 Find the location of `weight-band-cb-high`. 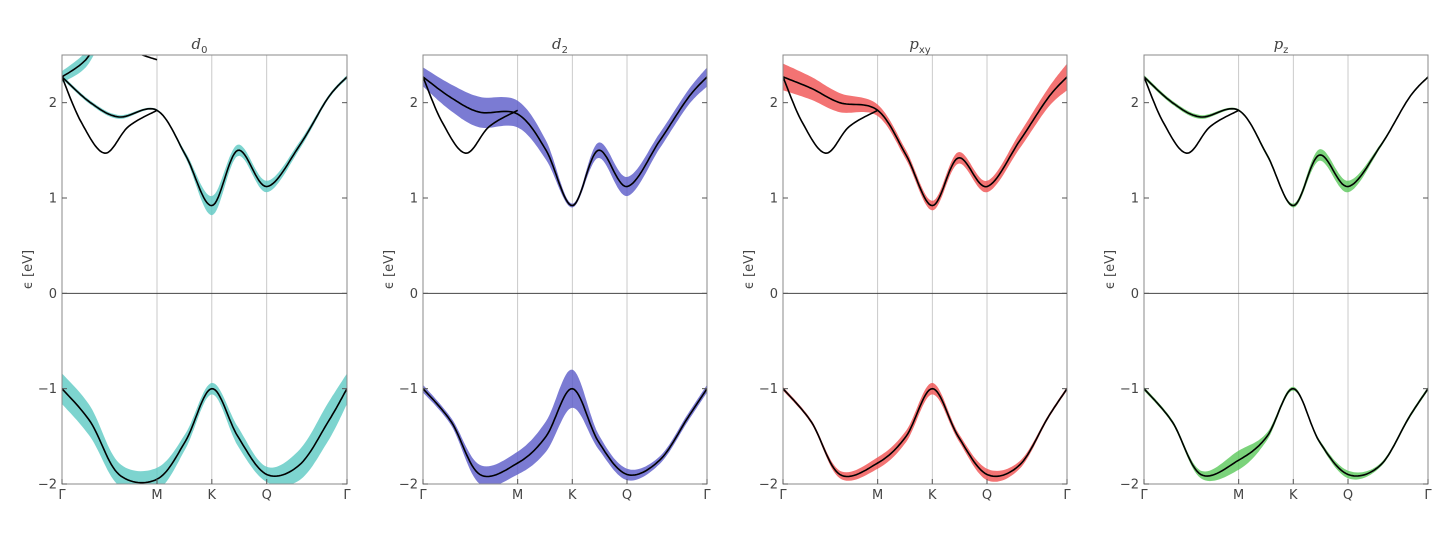

weight-band-cb-high is located at coordinates (109, 69).